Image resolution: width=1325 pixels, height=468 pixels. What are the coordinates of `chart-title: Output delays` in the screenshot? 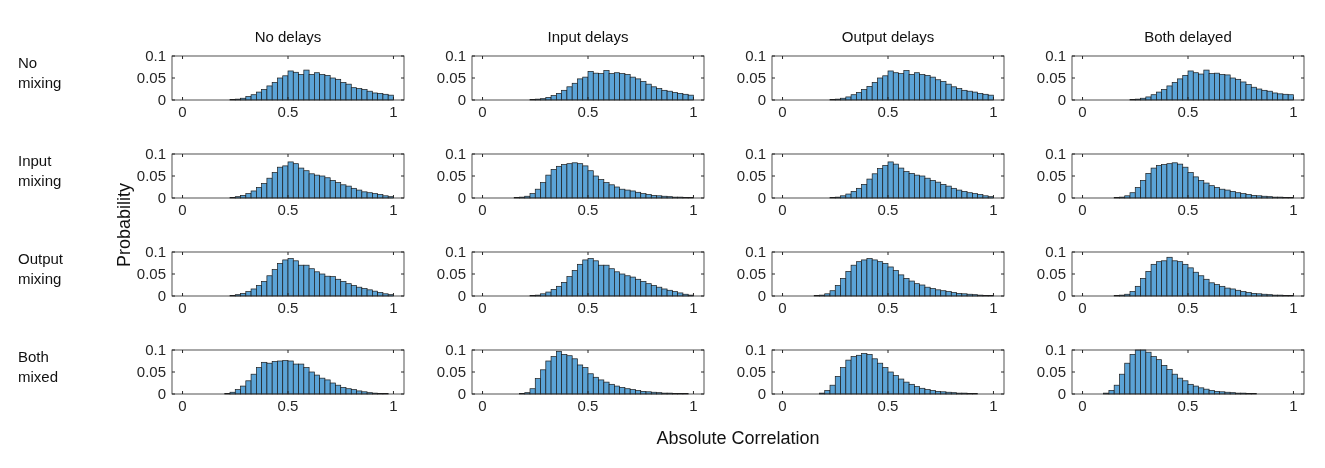 It's located at (888, 36).